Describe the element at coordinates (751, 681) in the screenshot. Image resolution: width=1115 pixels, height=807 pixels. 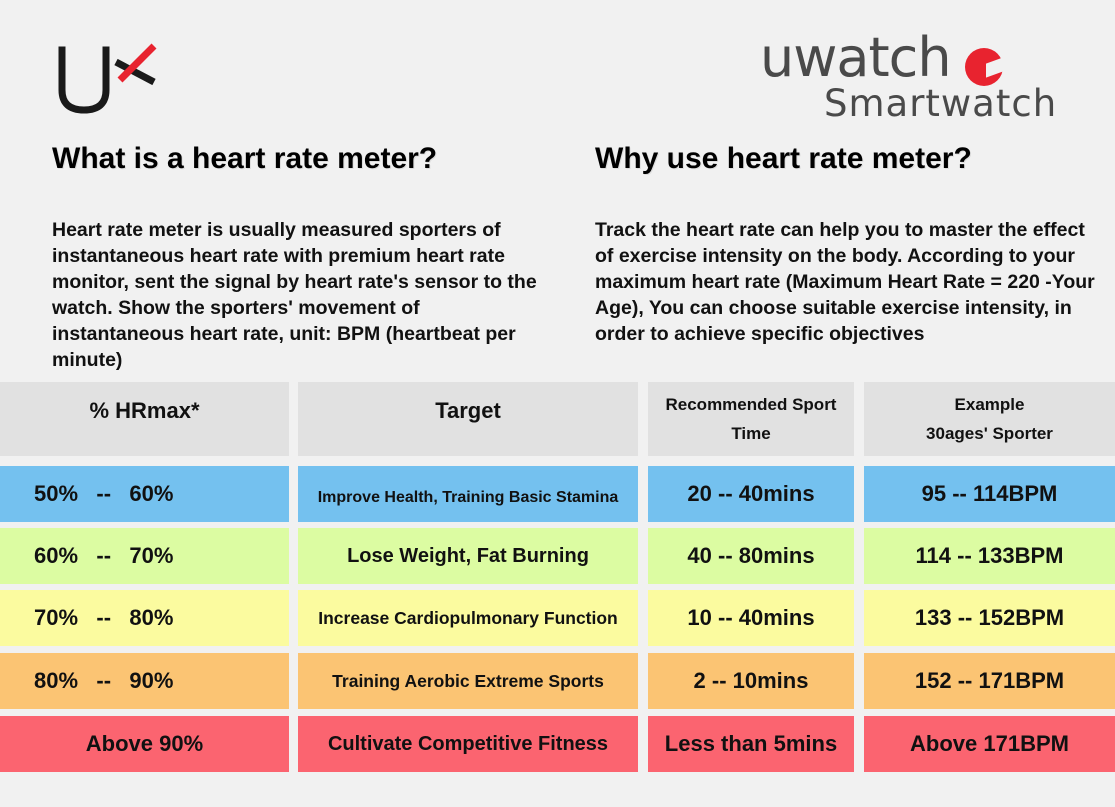
I see `row-time: 2 -- 10mins` at that location.